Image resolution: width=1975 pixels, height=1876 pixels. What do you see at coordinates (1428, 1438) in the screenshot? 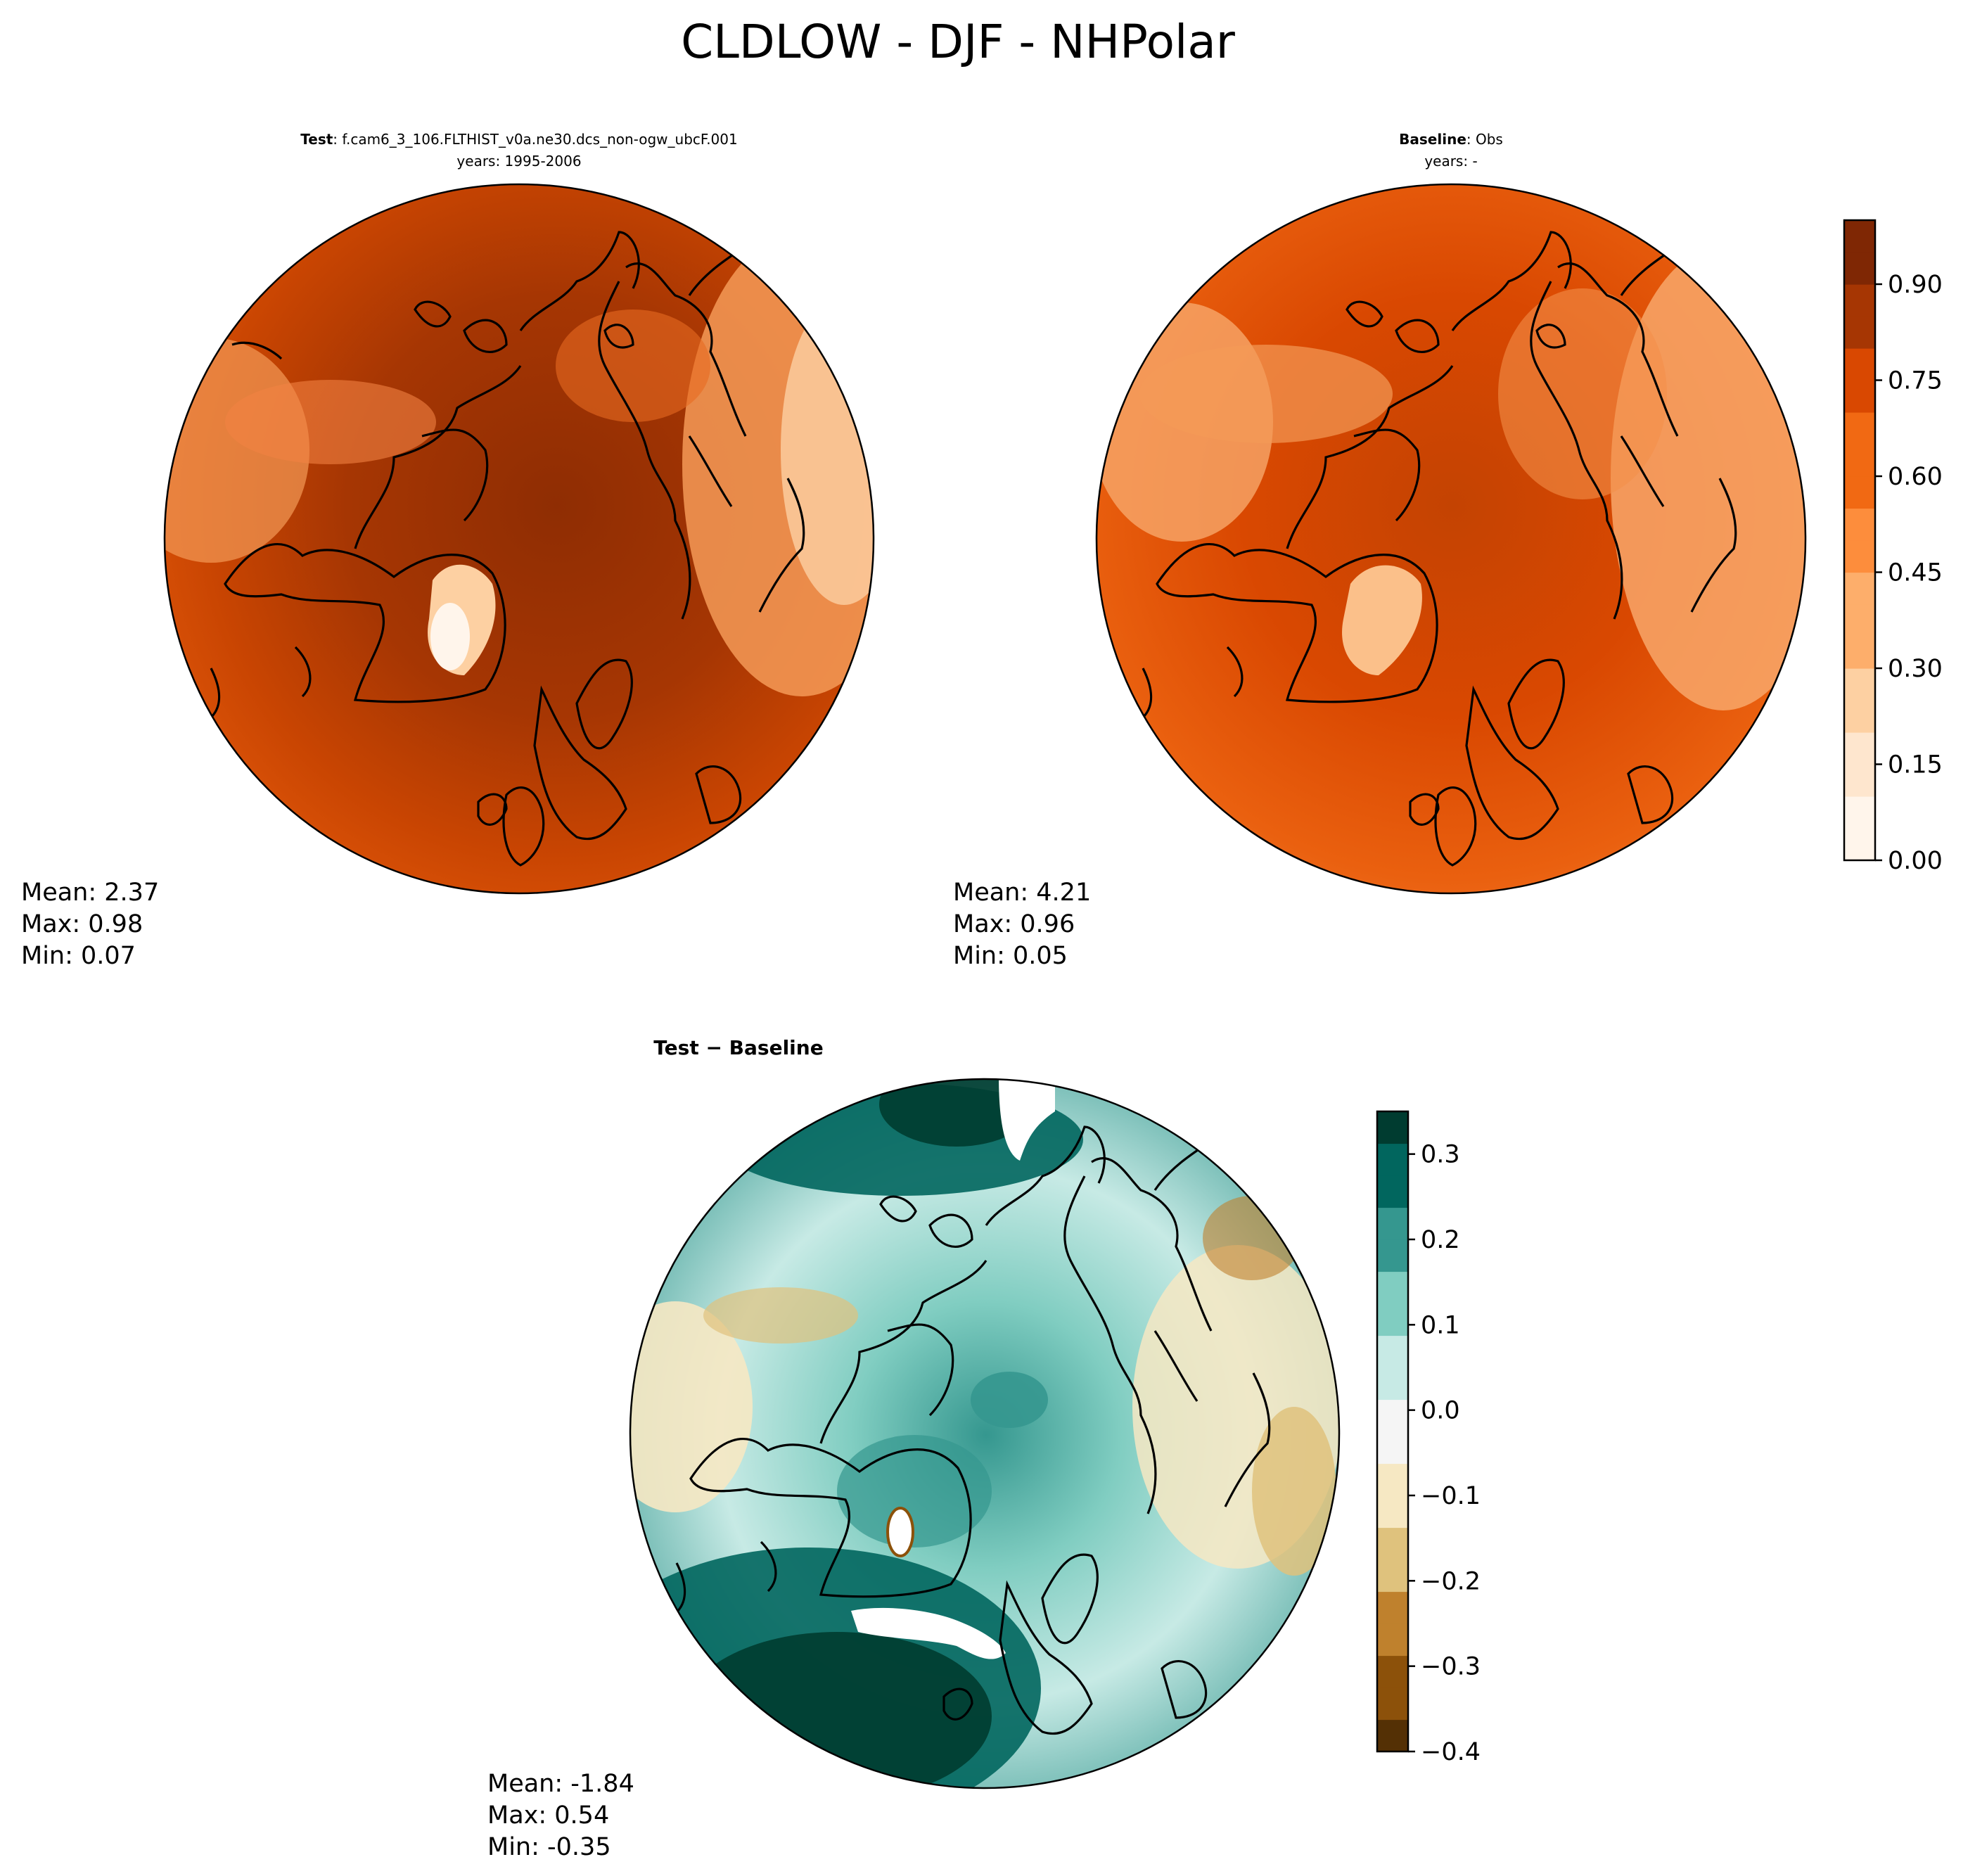
I see `colorbar-diff: −0.4 −0.3 −0.2 −0.1 0.0 0.1 0.2 0.3` at bounding box center [1428, 1438].